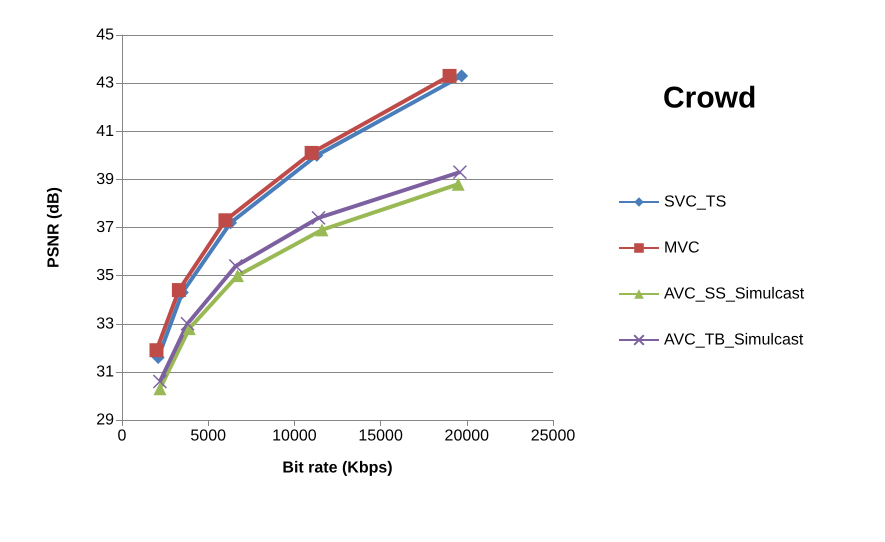 The image size is (885, 542). What do you see at coordinates (105, 179) in the screenshot?
I see `y-tick-label: 39` at bounding box center [105, 179].